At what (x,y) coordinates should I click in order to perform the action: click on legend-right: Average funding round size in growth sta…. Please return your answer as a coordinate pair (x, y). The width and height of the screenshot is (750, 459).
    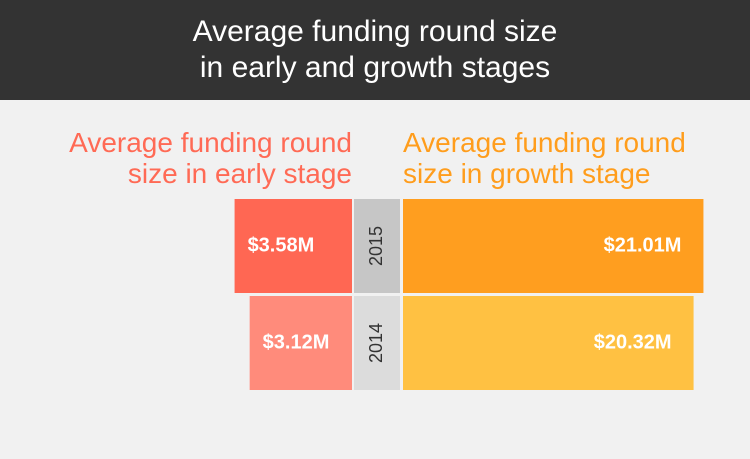
    Looking at the image, I should click on (544, 158).